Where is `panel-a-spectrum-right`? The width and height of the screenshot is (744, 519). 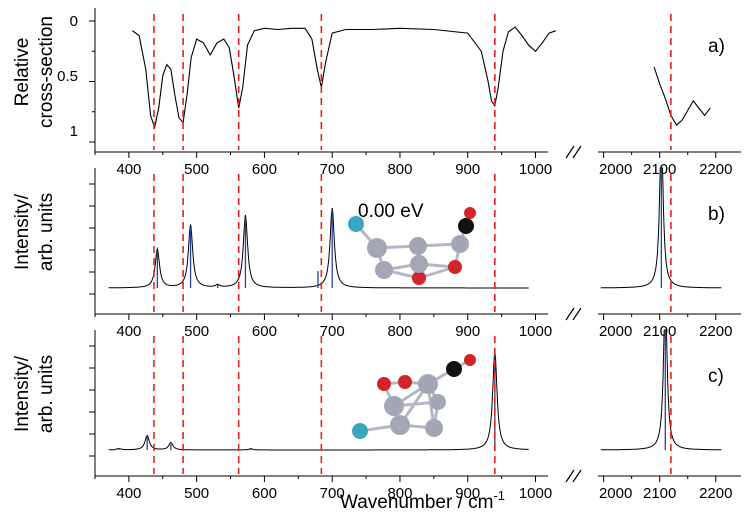
panel-a-spectrum-right is located at coordinates (682, 96).